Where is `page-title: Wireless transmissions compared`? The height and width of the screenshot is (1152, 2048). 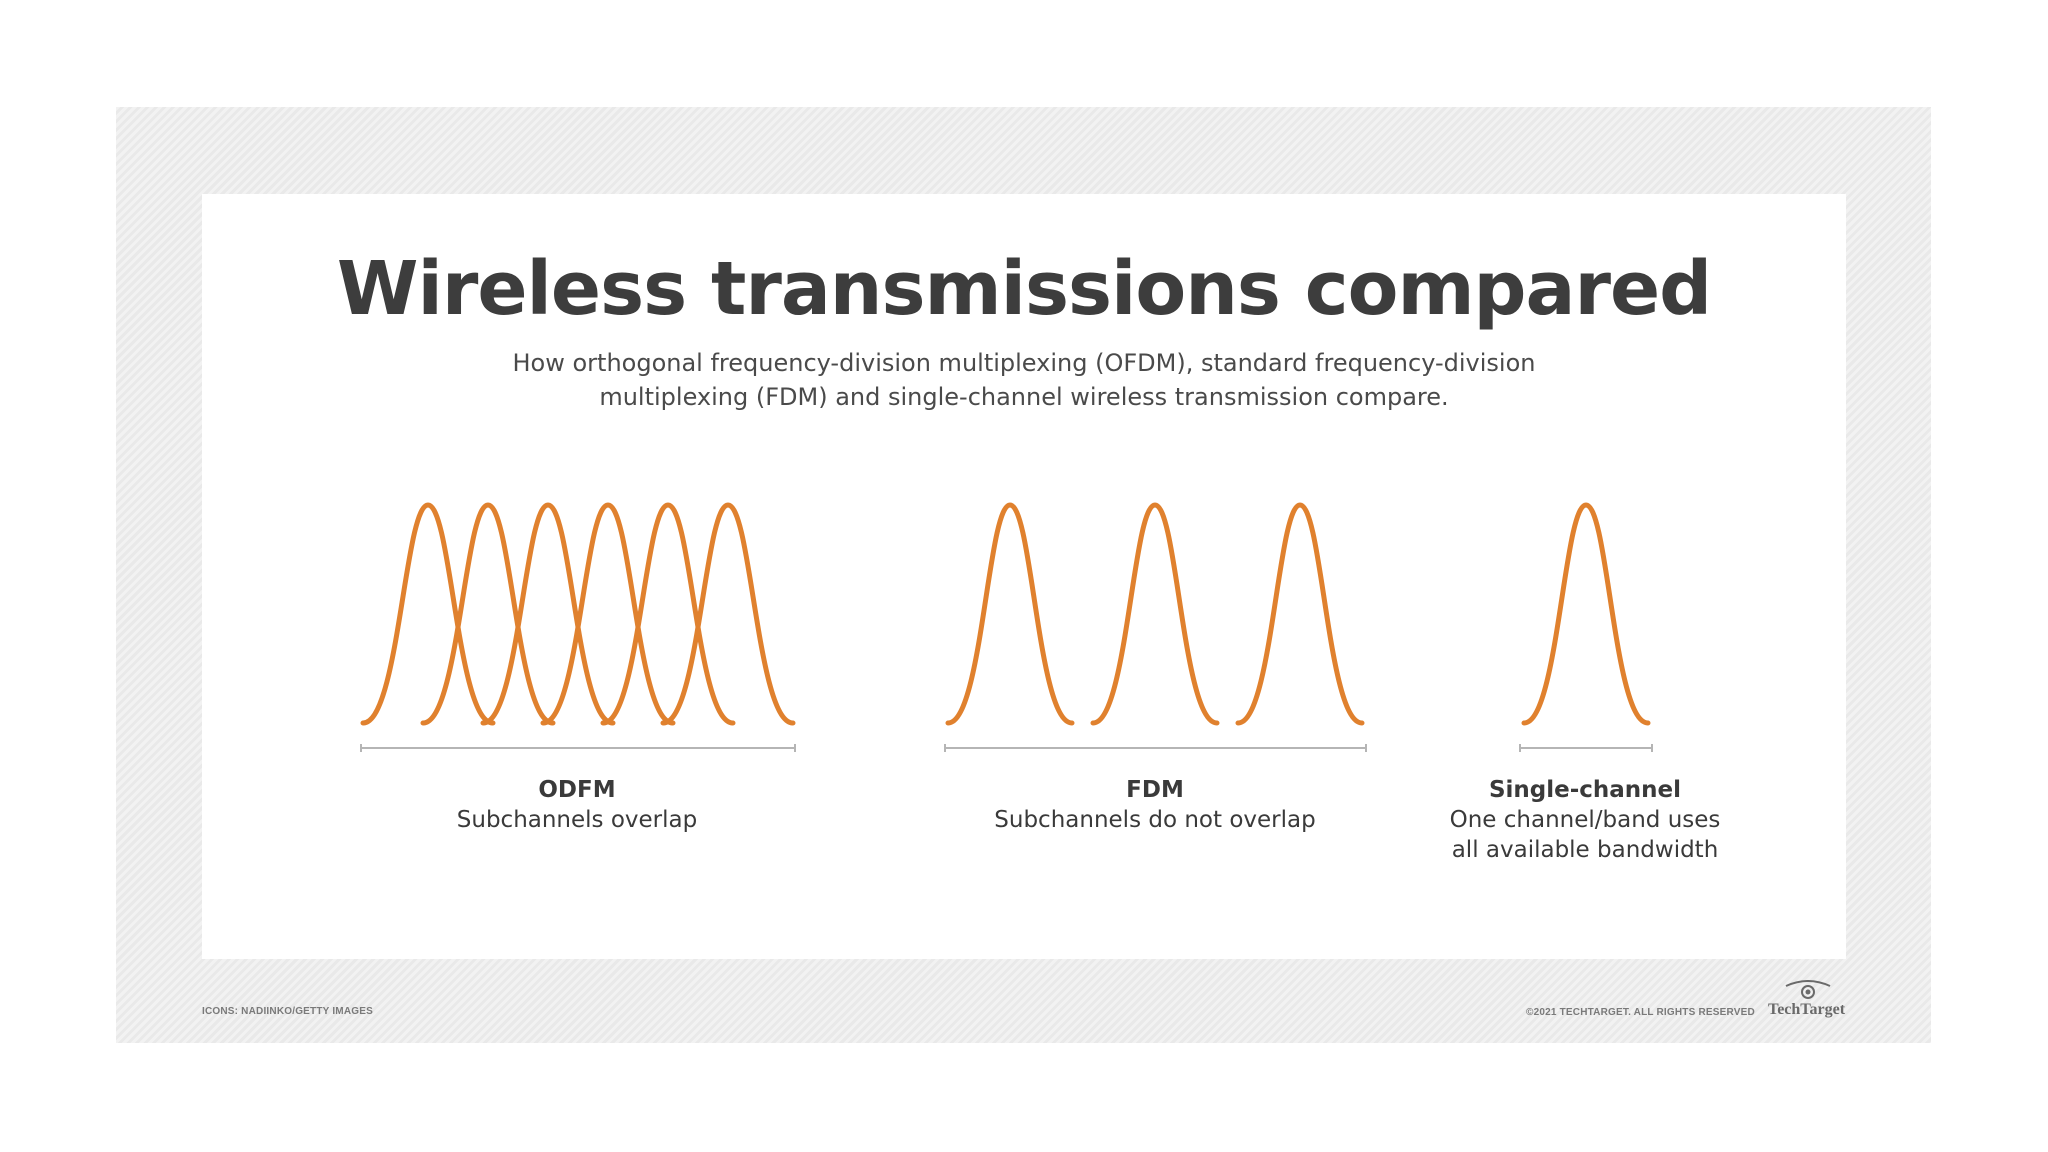 page-title: Wireless transmissions compared is located at coordinates (1024, 289).